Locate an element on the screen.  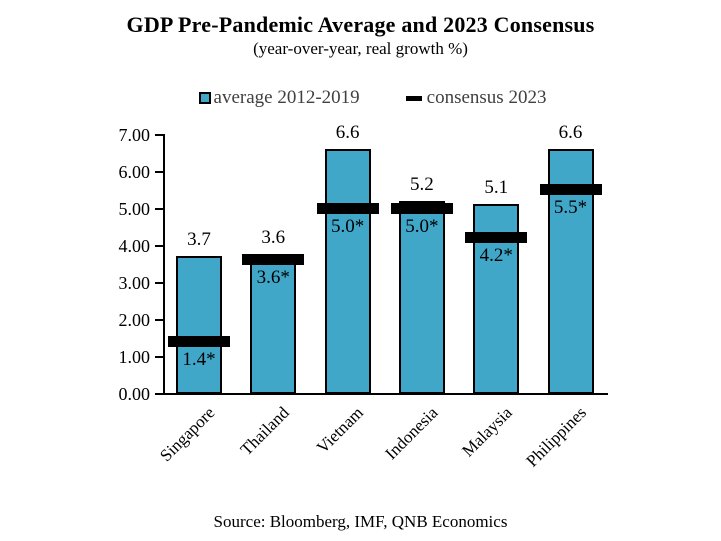
y-tick-label: 1.00 is located at coordinates (134, 357).